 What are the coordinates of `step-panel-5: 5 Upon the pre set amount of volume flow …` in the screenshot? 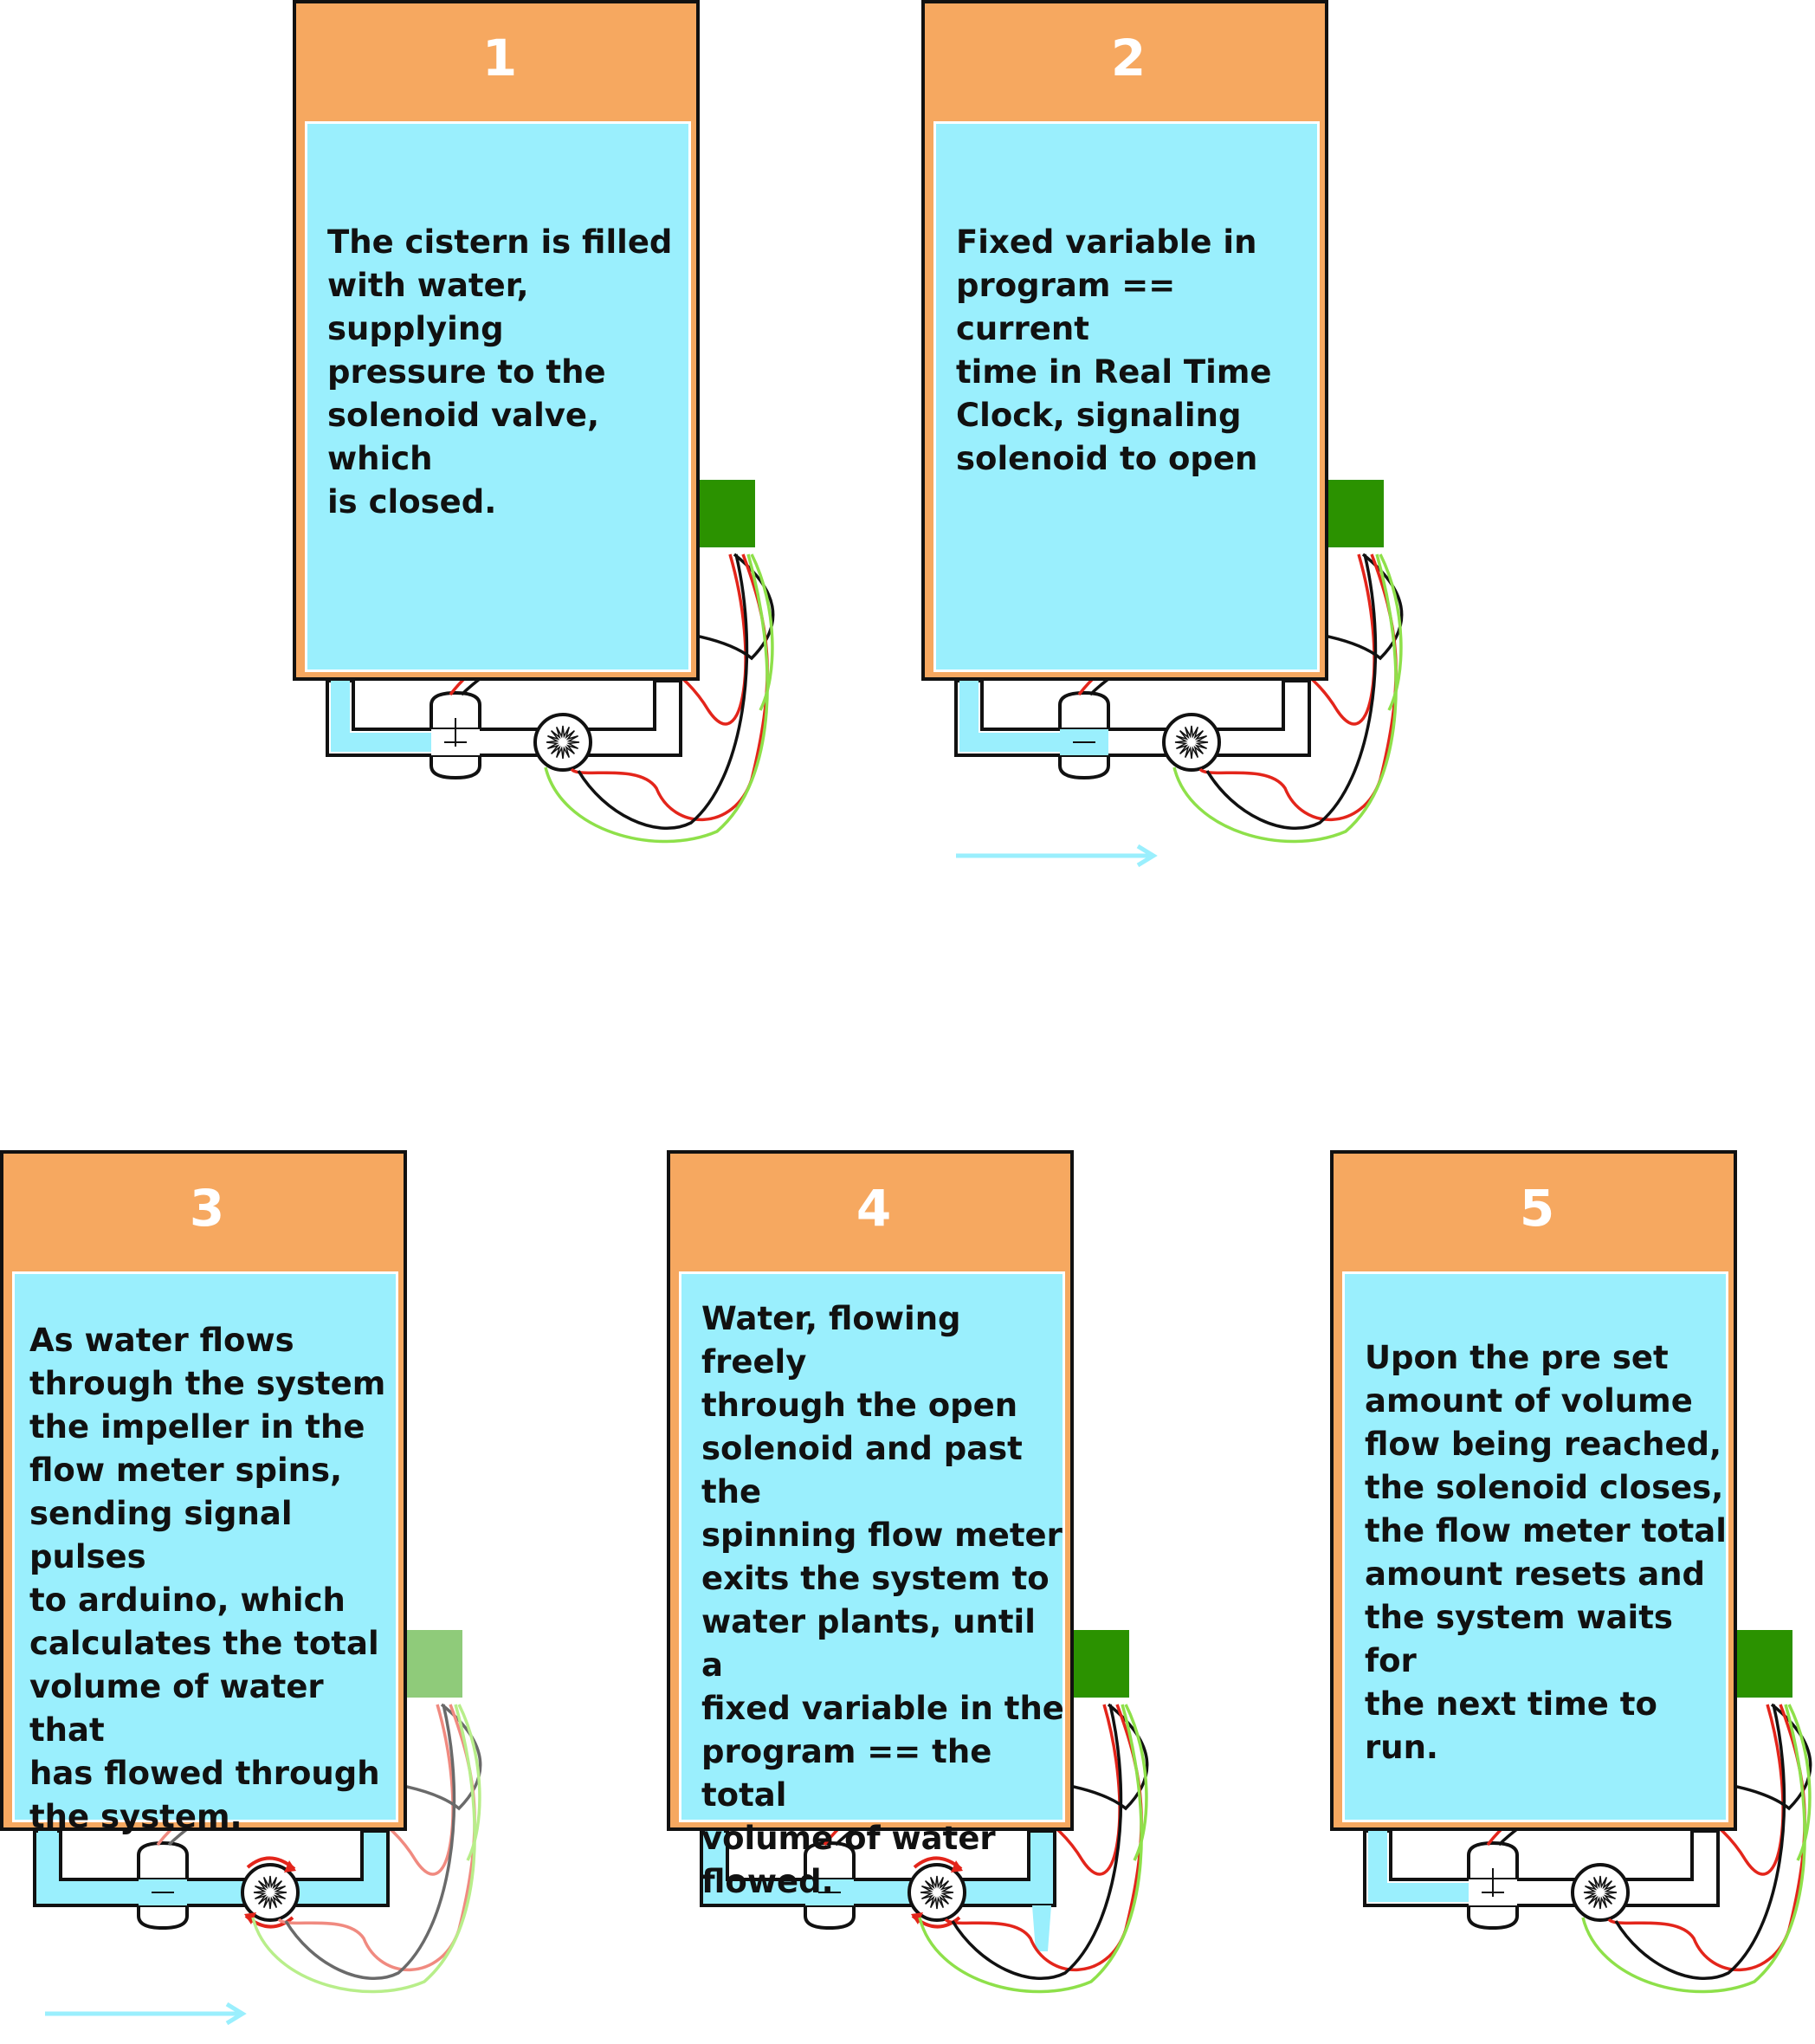 It's located at (1571, 1572).